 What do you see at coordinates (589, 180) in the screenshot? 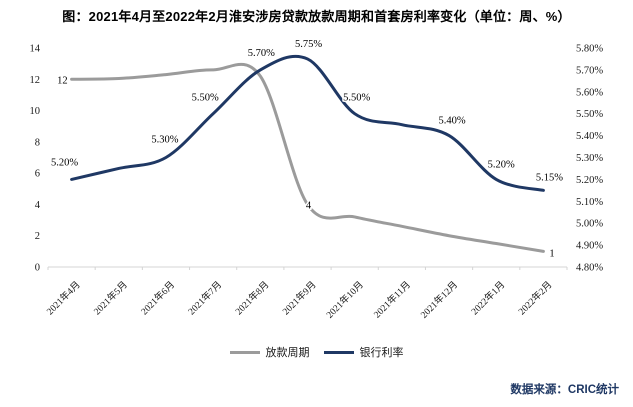
I see `right-axis-tick-label: 5.20%` at bounding box center [589, 180].